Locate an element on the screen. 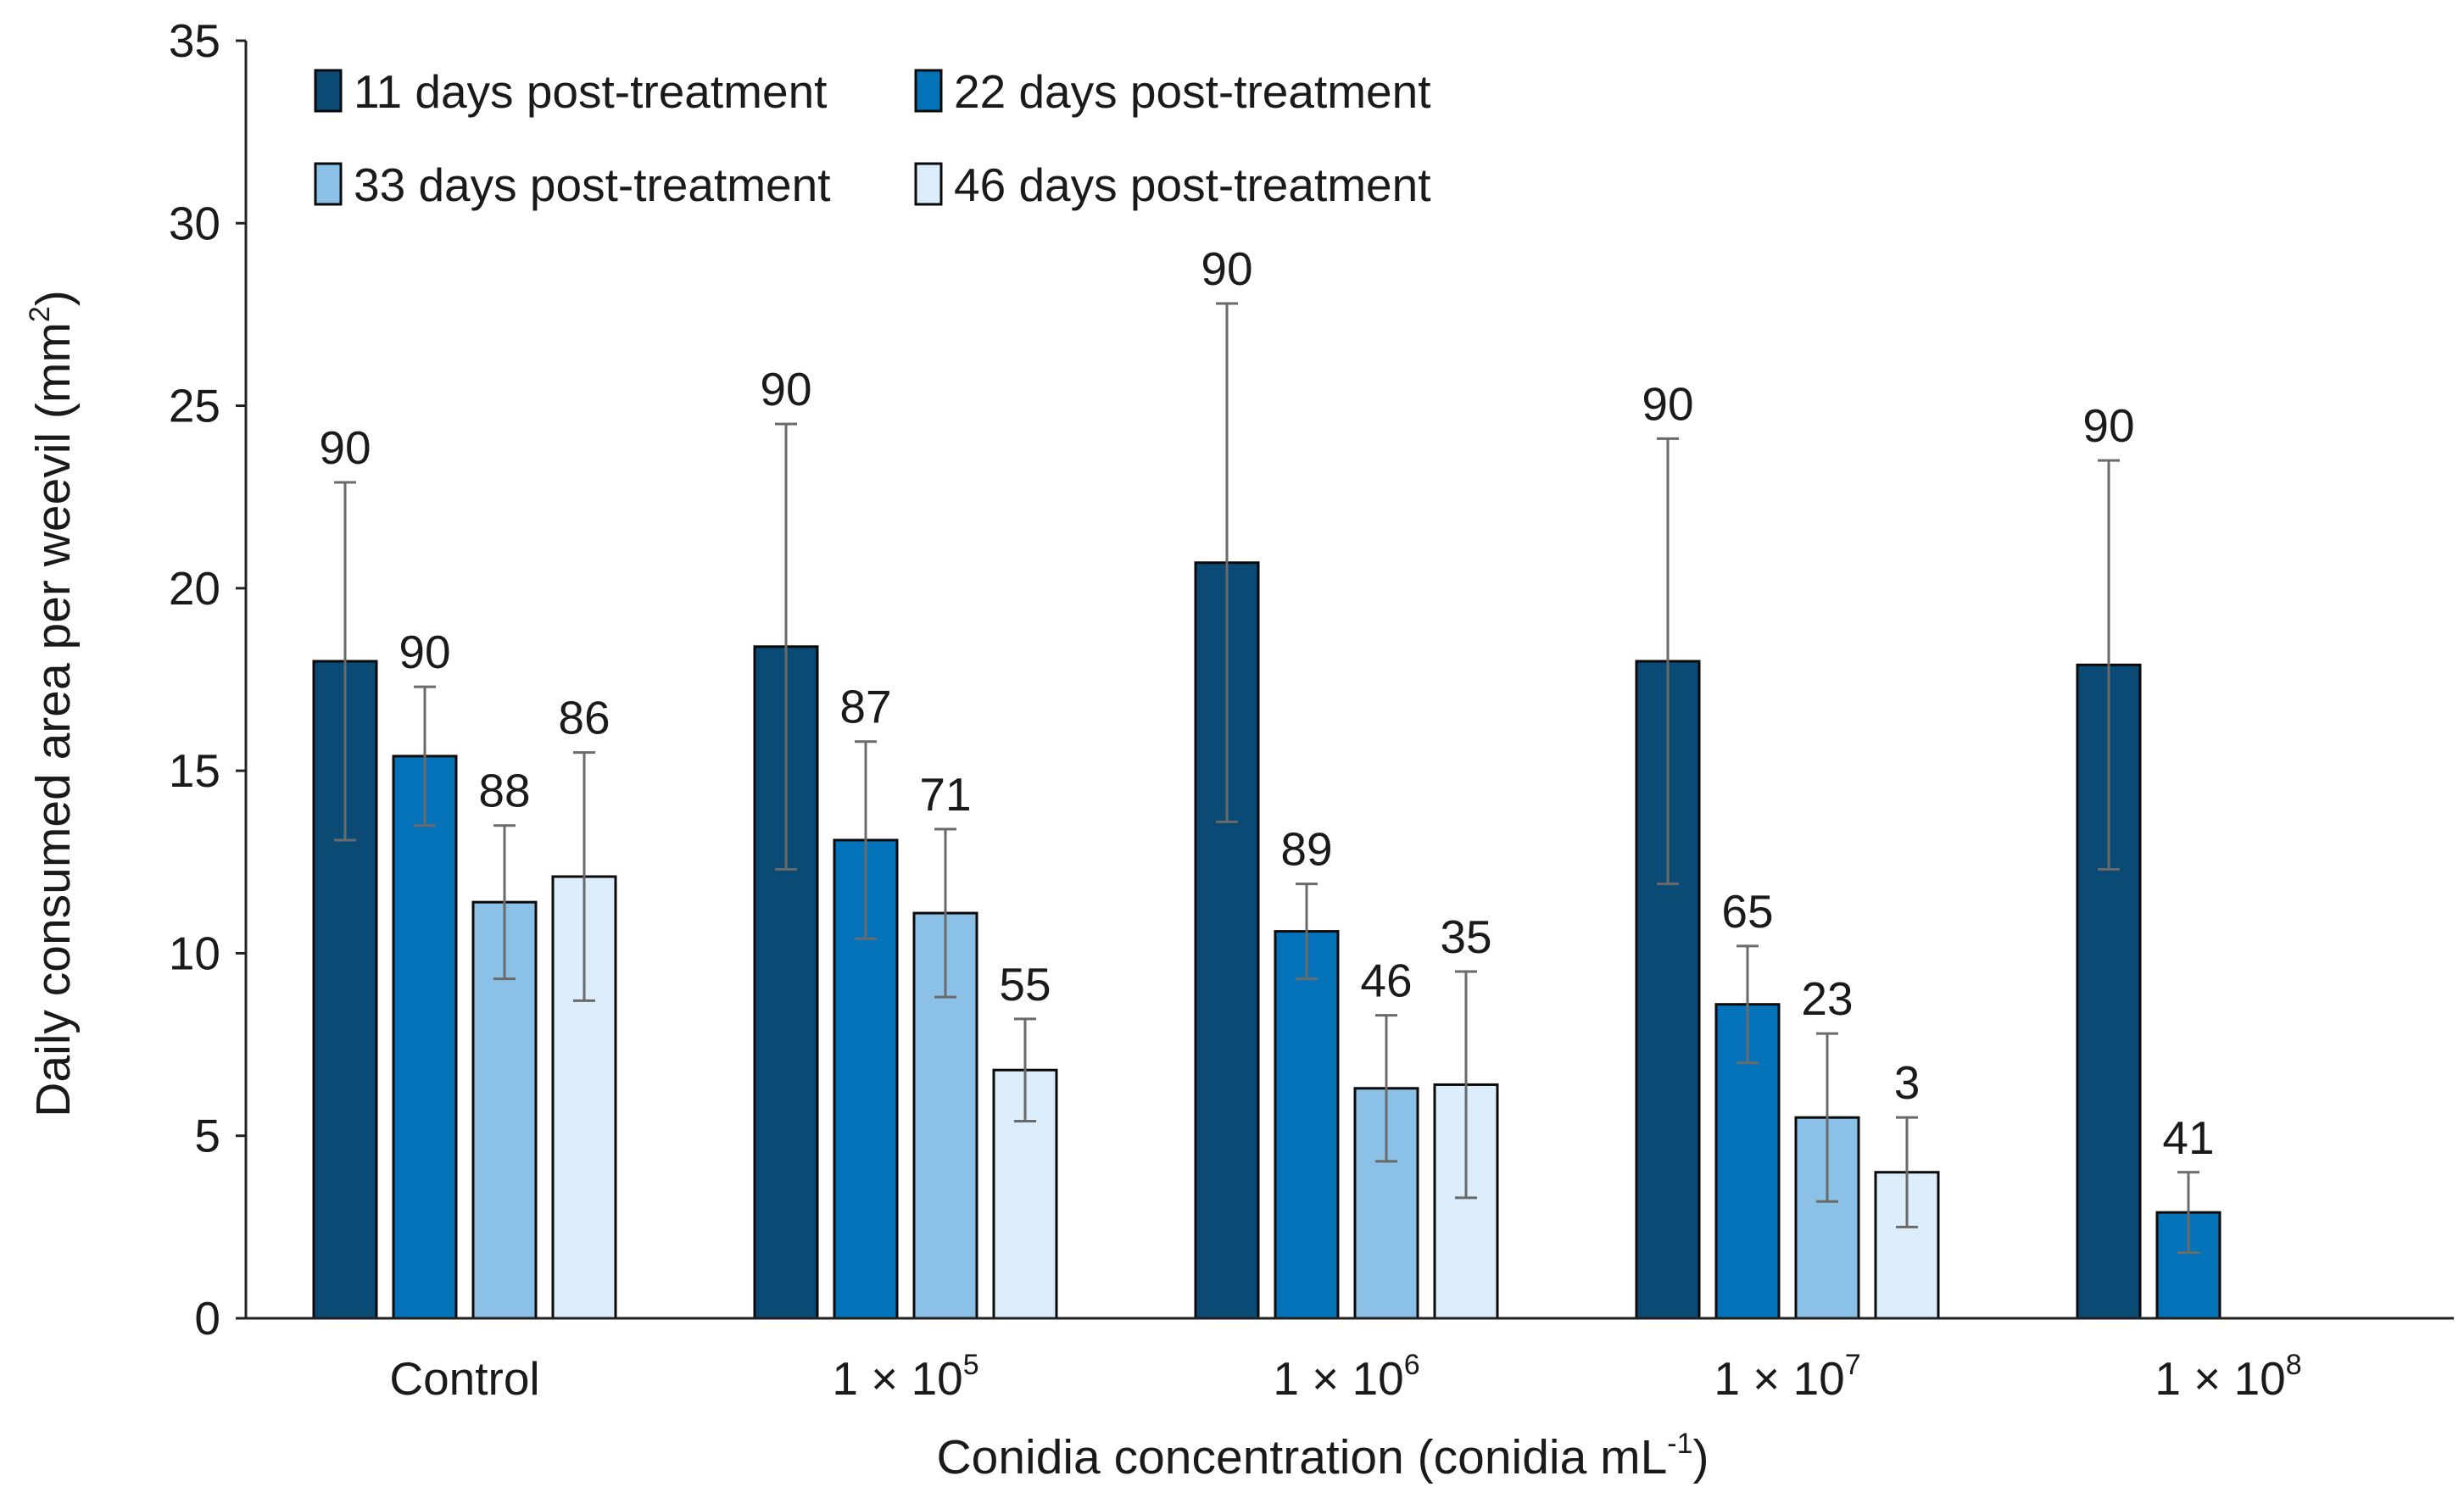  x-axis-title-sup: -1 is located at coordinates (1679, 1444).